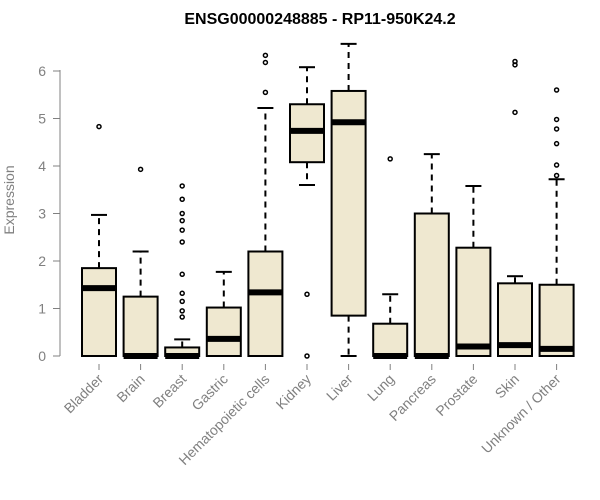  Describe the element at coordinates (456, 395) in the screenshot. I see `x-category-label: Prostate` at that location.